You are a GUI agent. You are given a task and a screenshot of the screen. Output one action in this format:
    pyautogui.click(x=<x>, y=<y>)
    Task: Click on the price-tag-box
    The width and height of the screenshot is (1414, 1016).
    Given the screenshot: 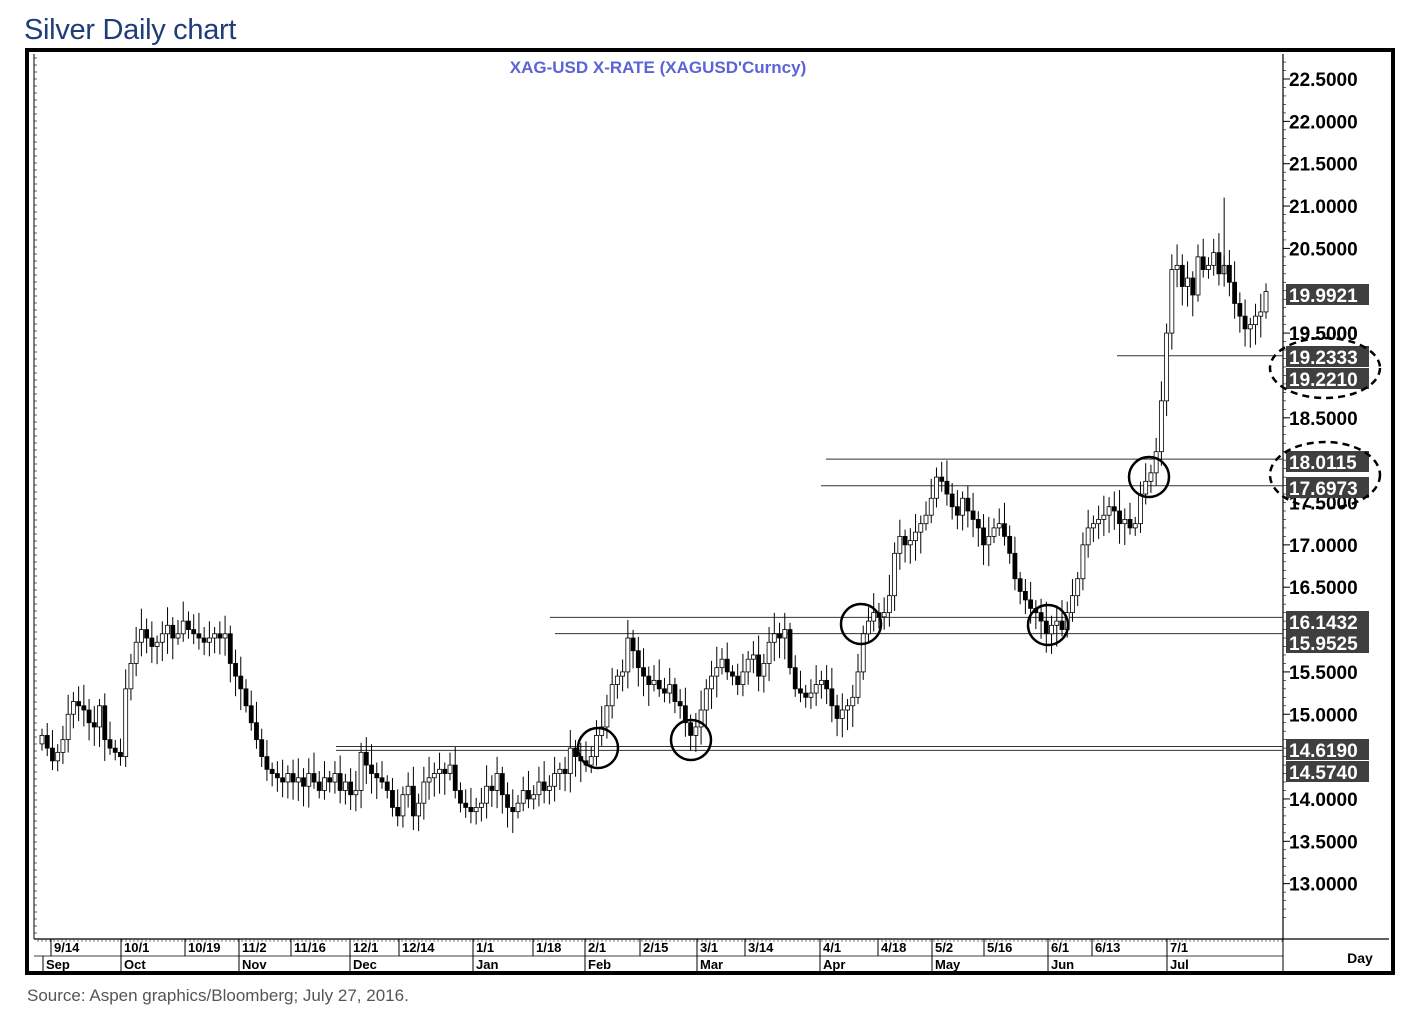 What is the action you would take?
    pyautogui.click(x=1327, y=461)
    